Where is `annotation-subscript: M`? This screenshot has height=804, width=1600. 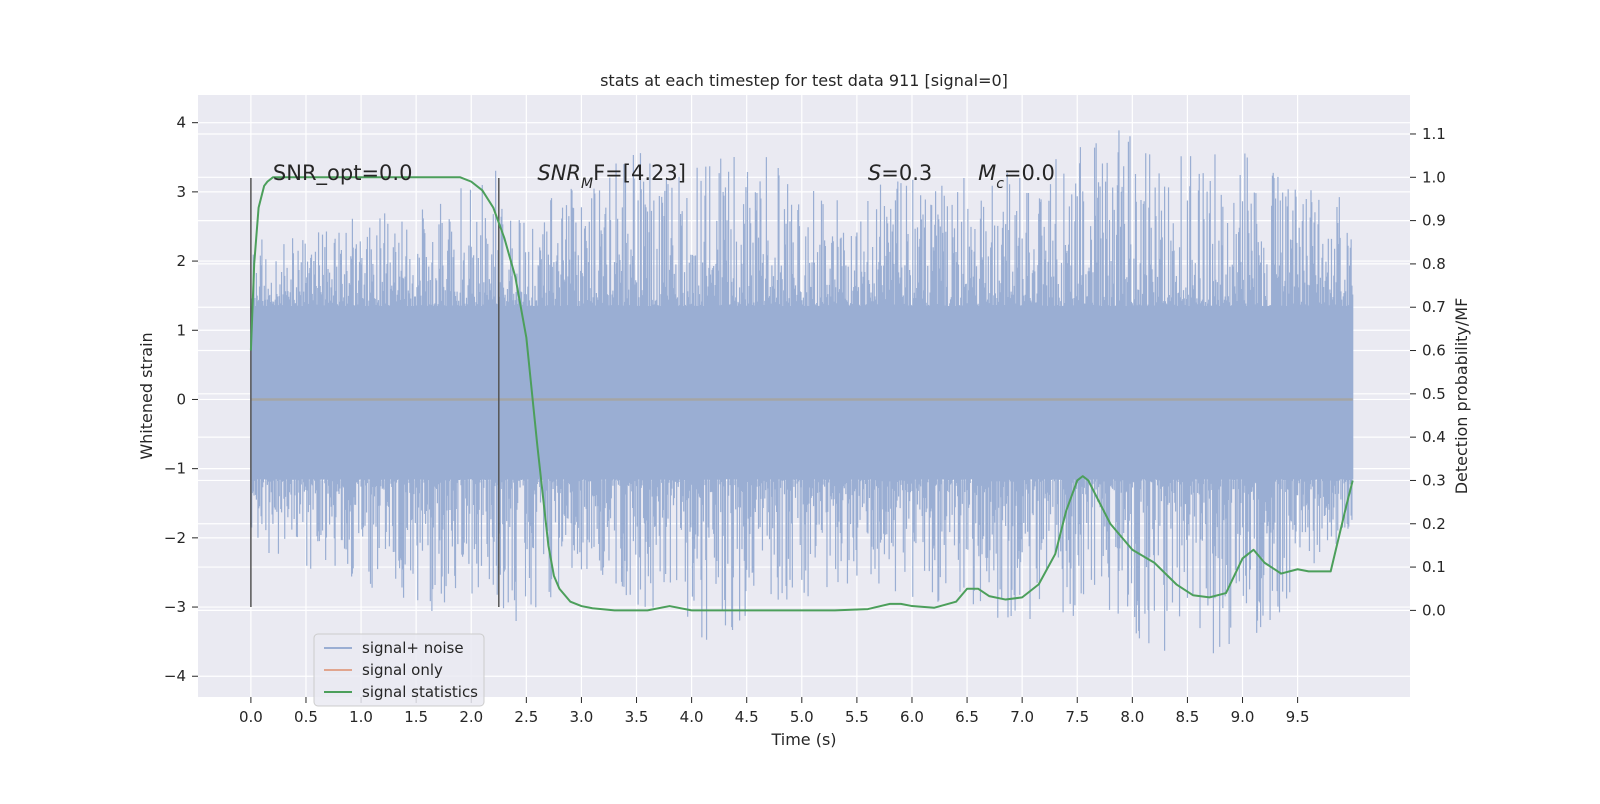 annotation-subscript: M is located at coordinates (587, 184).